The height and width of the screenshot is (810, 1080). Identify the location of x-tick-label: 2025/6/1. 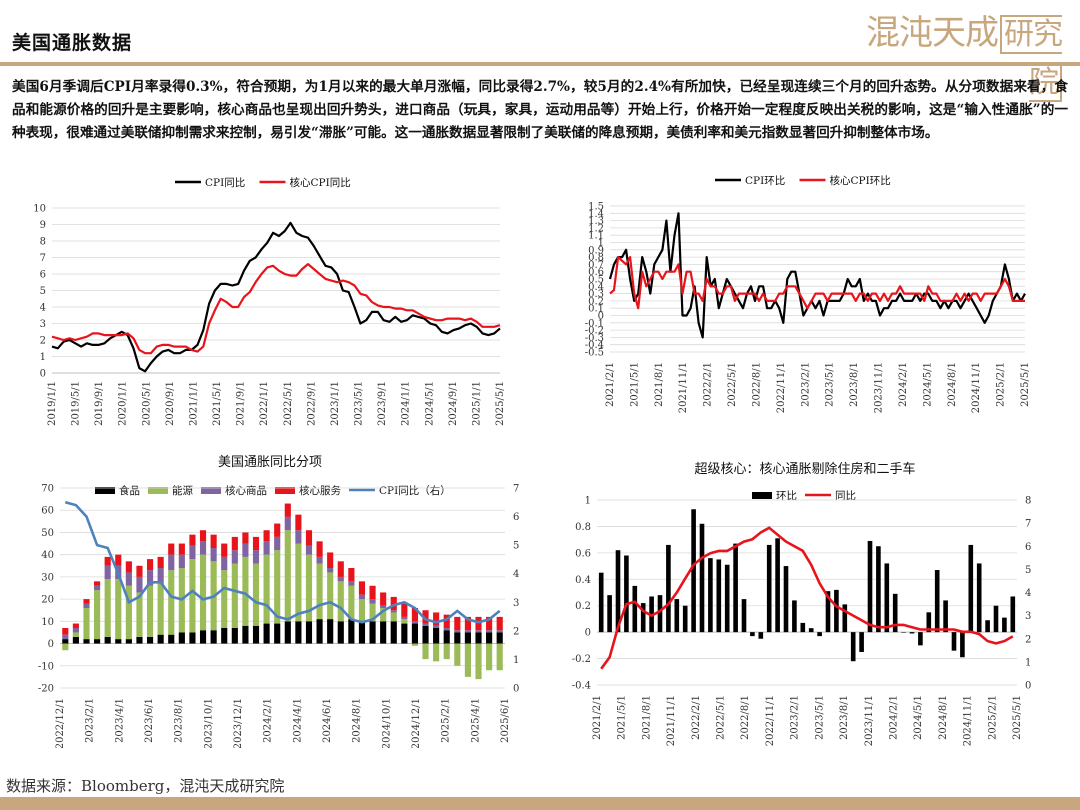
(505, 720).